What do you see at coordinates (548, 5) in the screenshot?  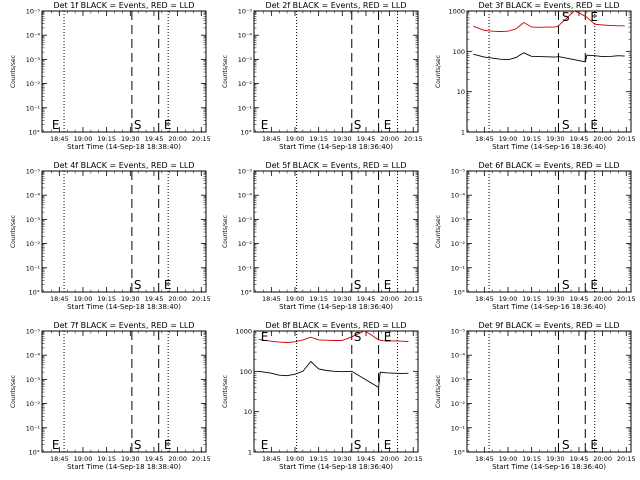 I see `panel-title: Det 3f BLACK = Events, RED = LLD` at bounding box center [548, 5].